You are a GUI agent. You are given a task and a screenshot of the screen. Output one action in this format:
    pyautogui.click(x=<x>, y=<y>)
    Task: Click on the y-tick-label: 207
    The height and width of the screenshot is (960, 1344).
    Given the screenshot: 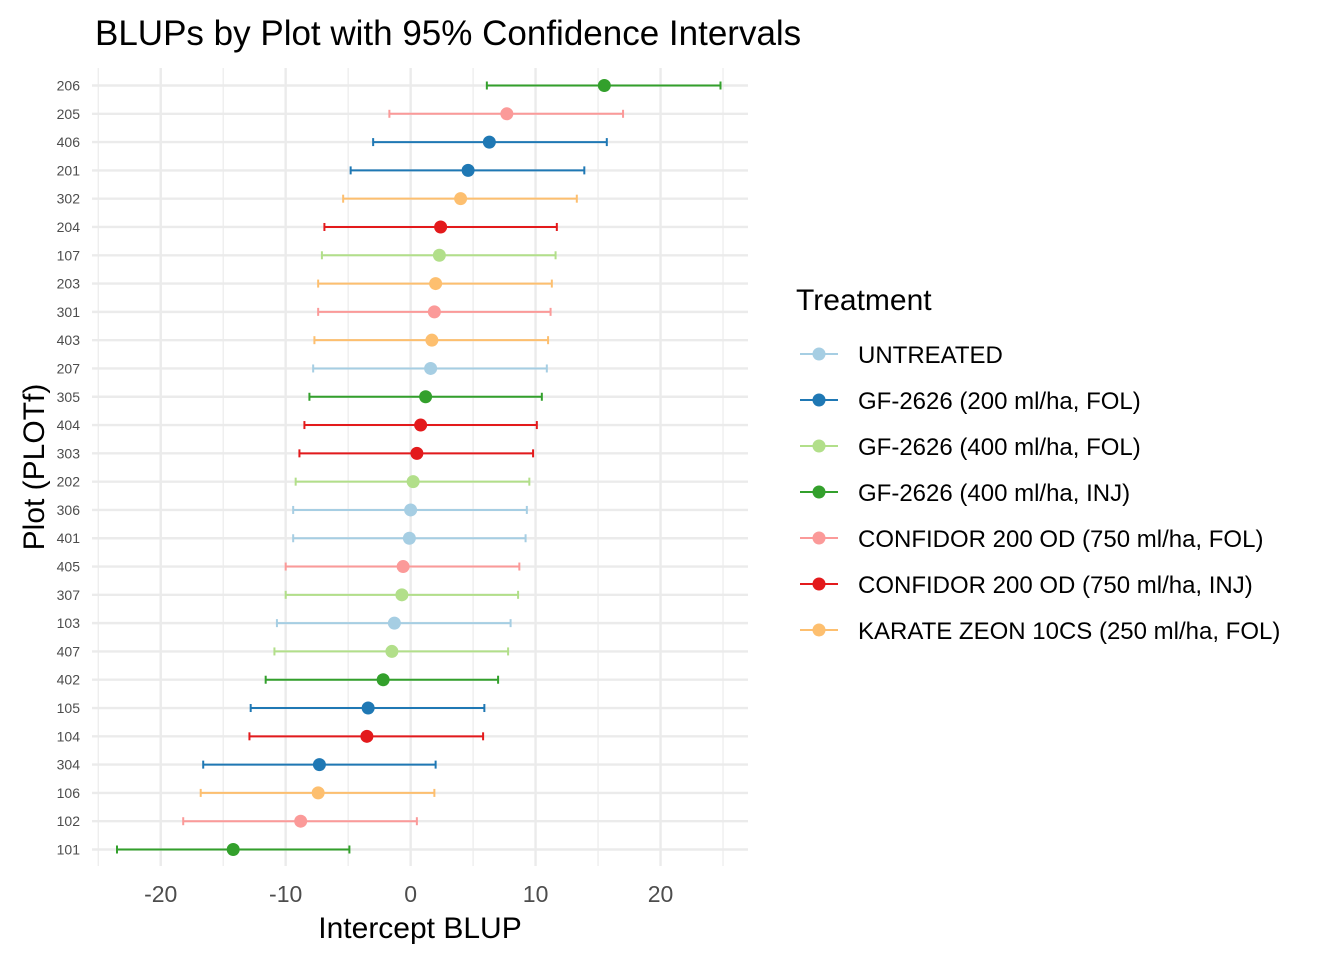 What is the action you would take?
    pyautogui.click(x=69, y=368)
    